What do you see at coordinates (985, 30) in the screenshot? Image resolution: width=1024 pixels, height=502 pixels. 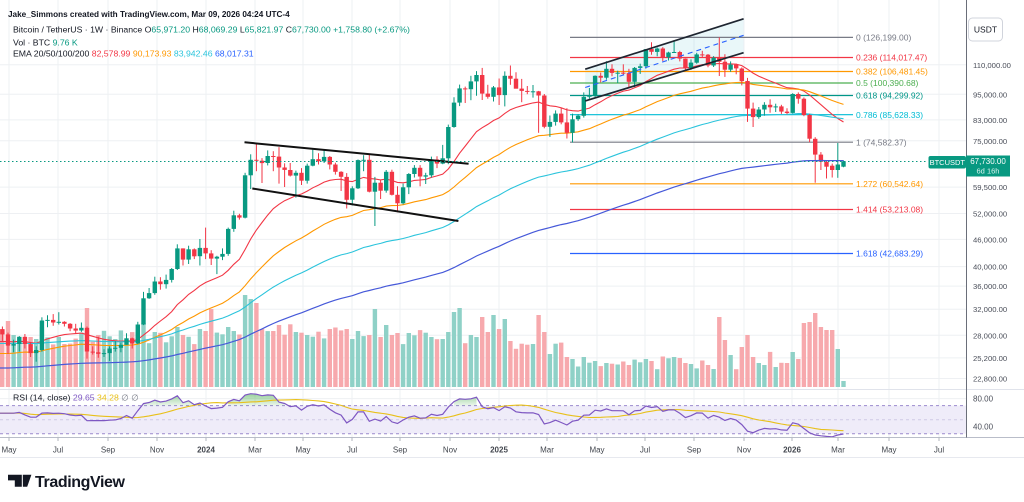 I see `svg-text: USDT` at bounding box center [985, 30].